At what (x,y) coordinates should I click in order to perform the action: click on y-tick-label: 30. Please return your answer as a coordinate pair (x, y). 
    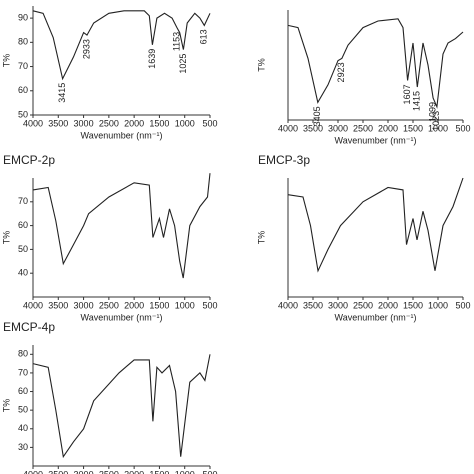
    Looking at the image, I should click on (23, 447).